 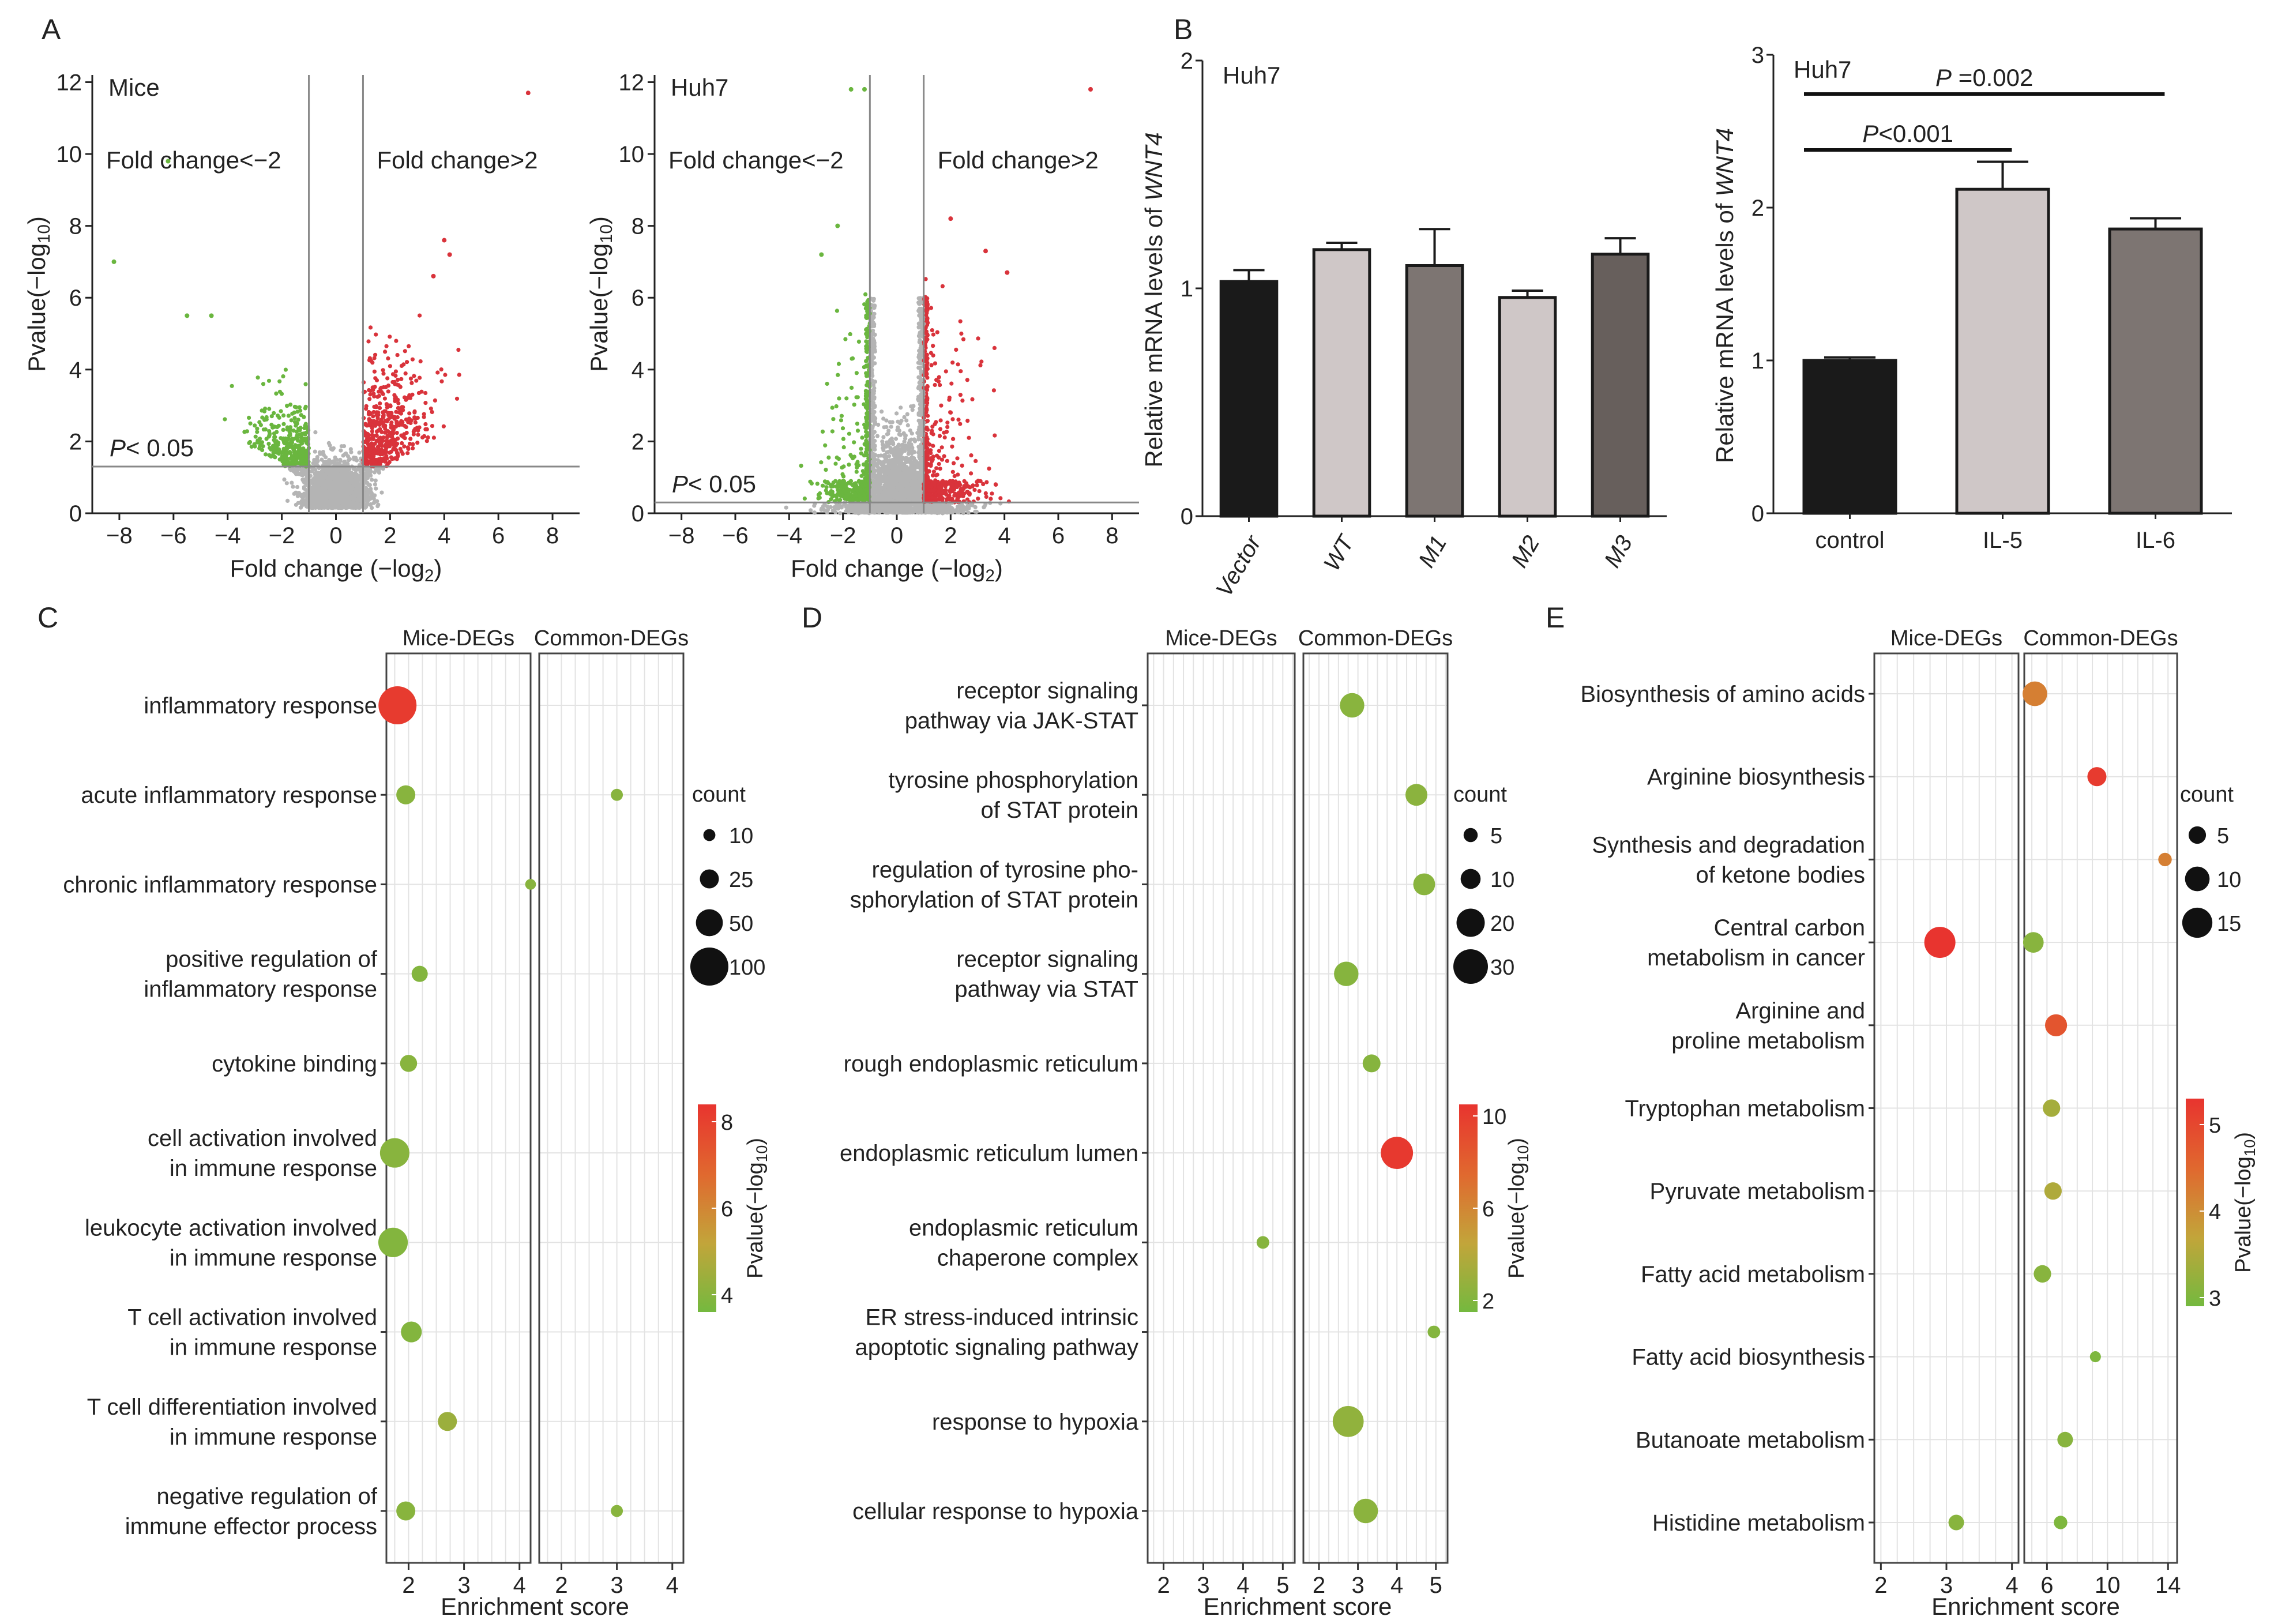 What do you see at coordinates (789, 535) in the screenshot?
I see `x-tick-label: −4` at bounding box center [789, 535].